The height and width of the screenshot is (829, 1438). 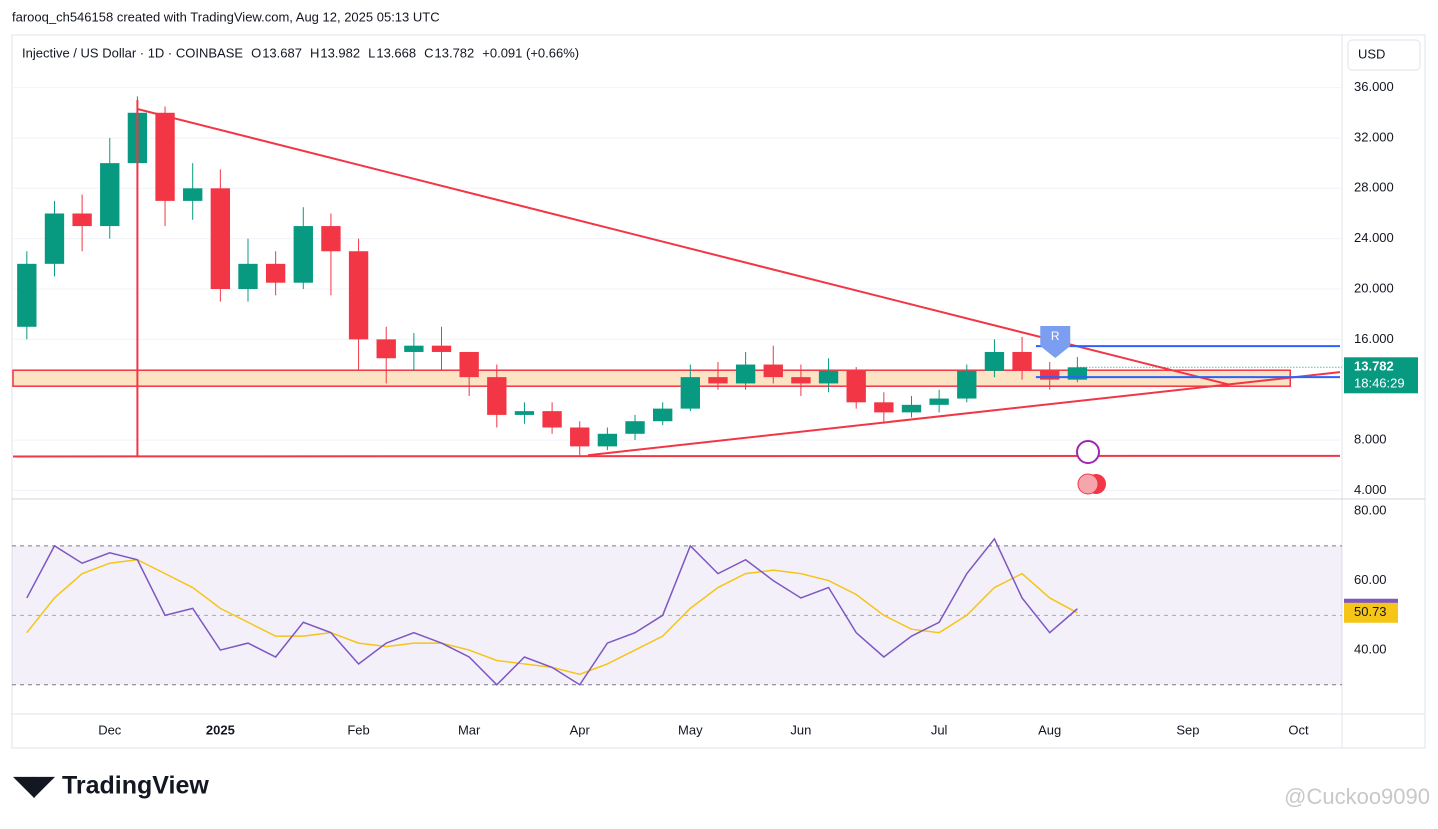 What do you see at coordinates (1370, 489) in the screenshot?
I see `y-tick-label: 4.000` at bounding box center [1370, 489].